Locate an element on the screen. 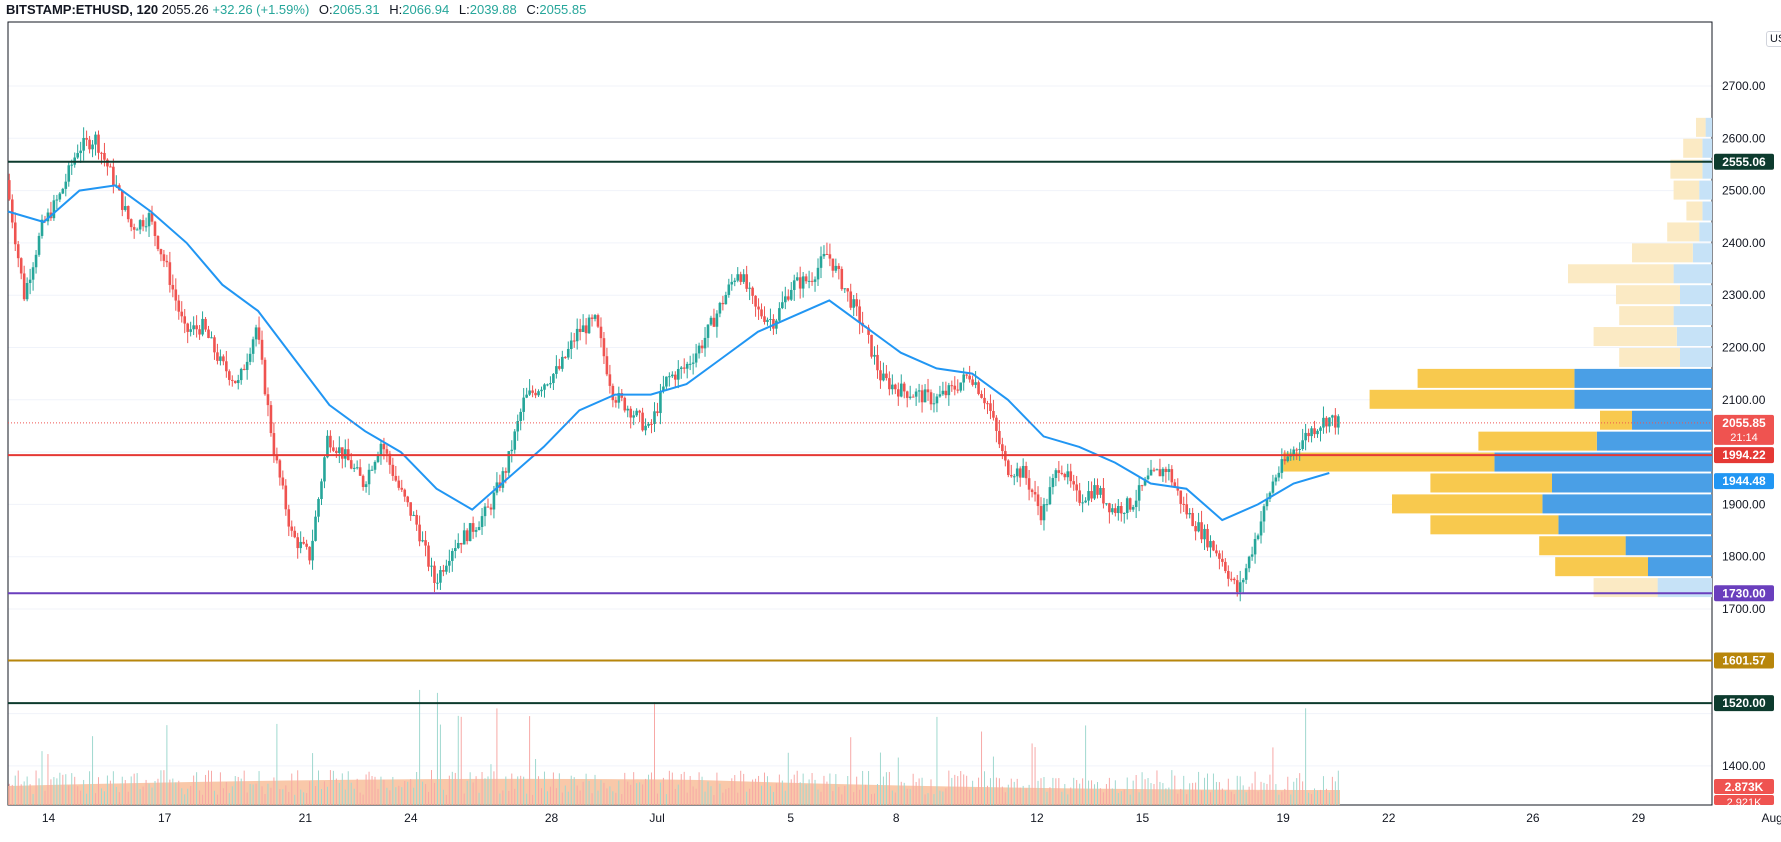 This screenshot has width=1781, height=842. high-value: 2066.94 is located at coordinates (426, 9).